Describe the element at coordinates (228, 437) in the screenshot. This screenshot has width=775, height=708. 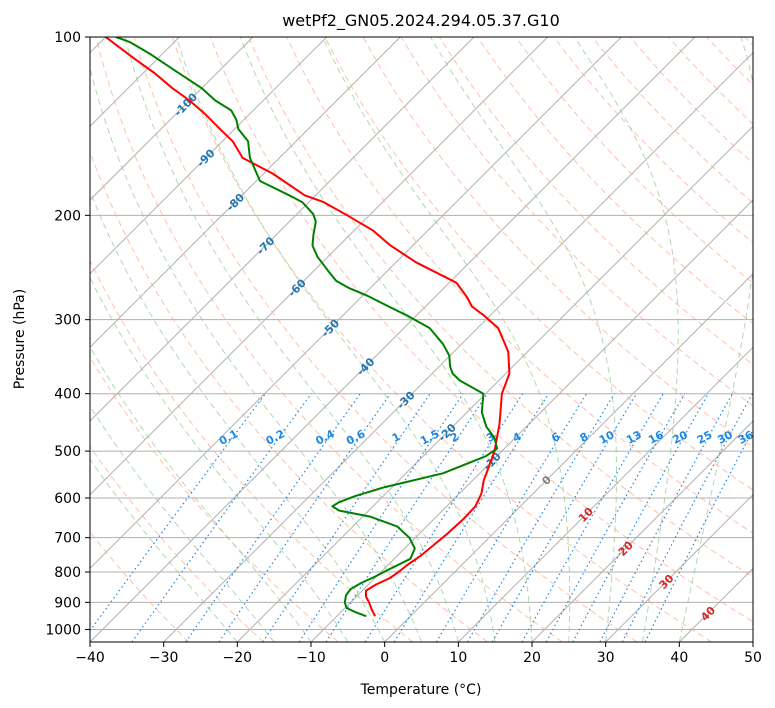
I see `mixing-ratio-label: 0.1` at that location.